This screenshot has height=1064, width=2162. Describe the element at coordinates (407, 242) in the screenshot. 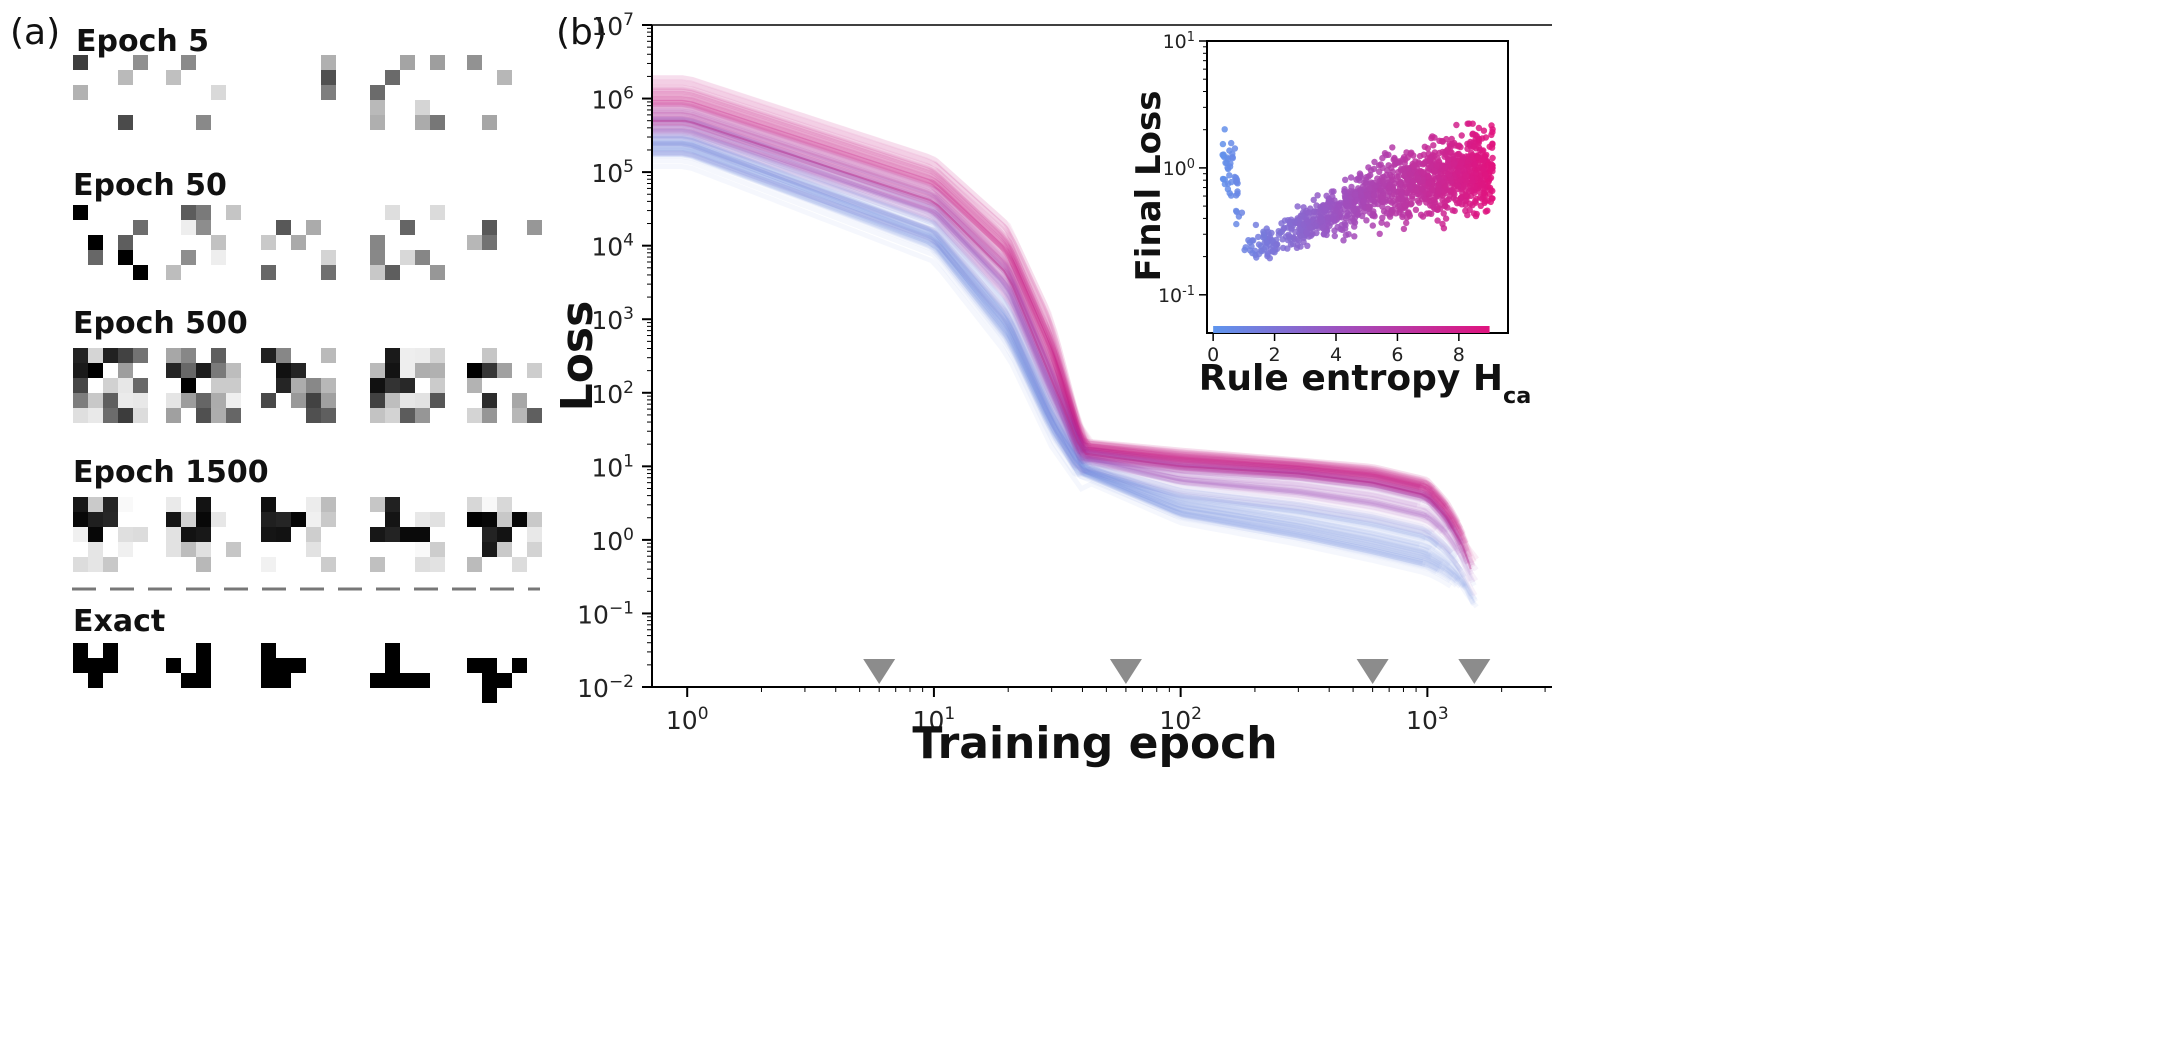

I see `kernel-r1-c3` at that location.